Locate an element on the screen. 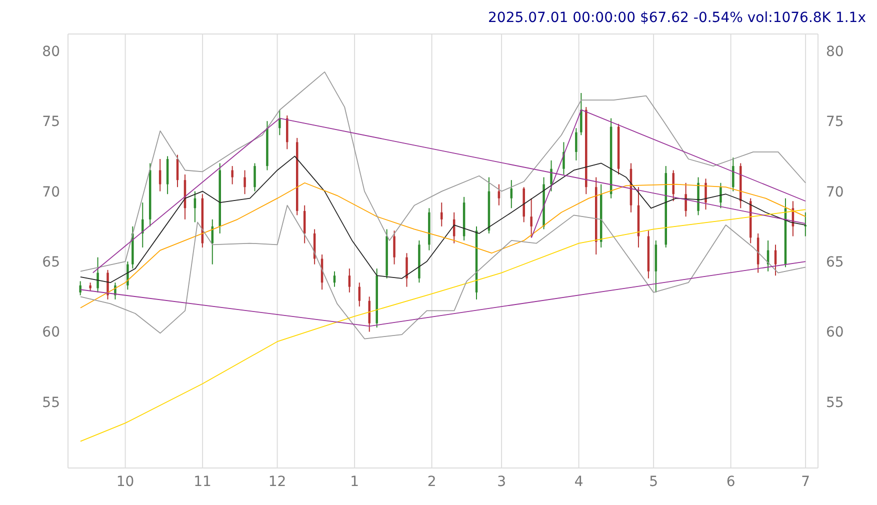  y2-tick-label: 65 is located at coordinates (835, 262).